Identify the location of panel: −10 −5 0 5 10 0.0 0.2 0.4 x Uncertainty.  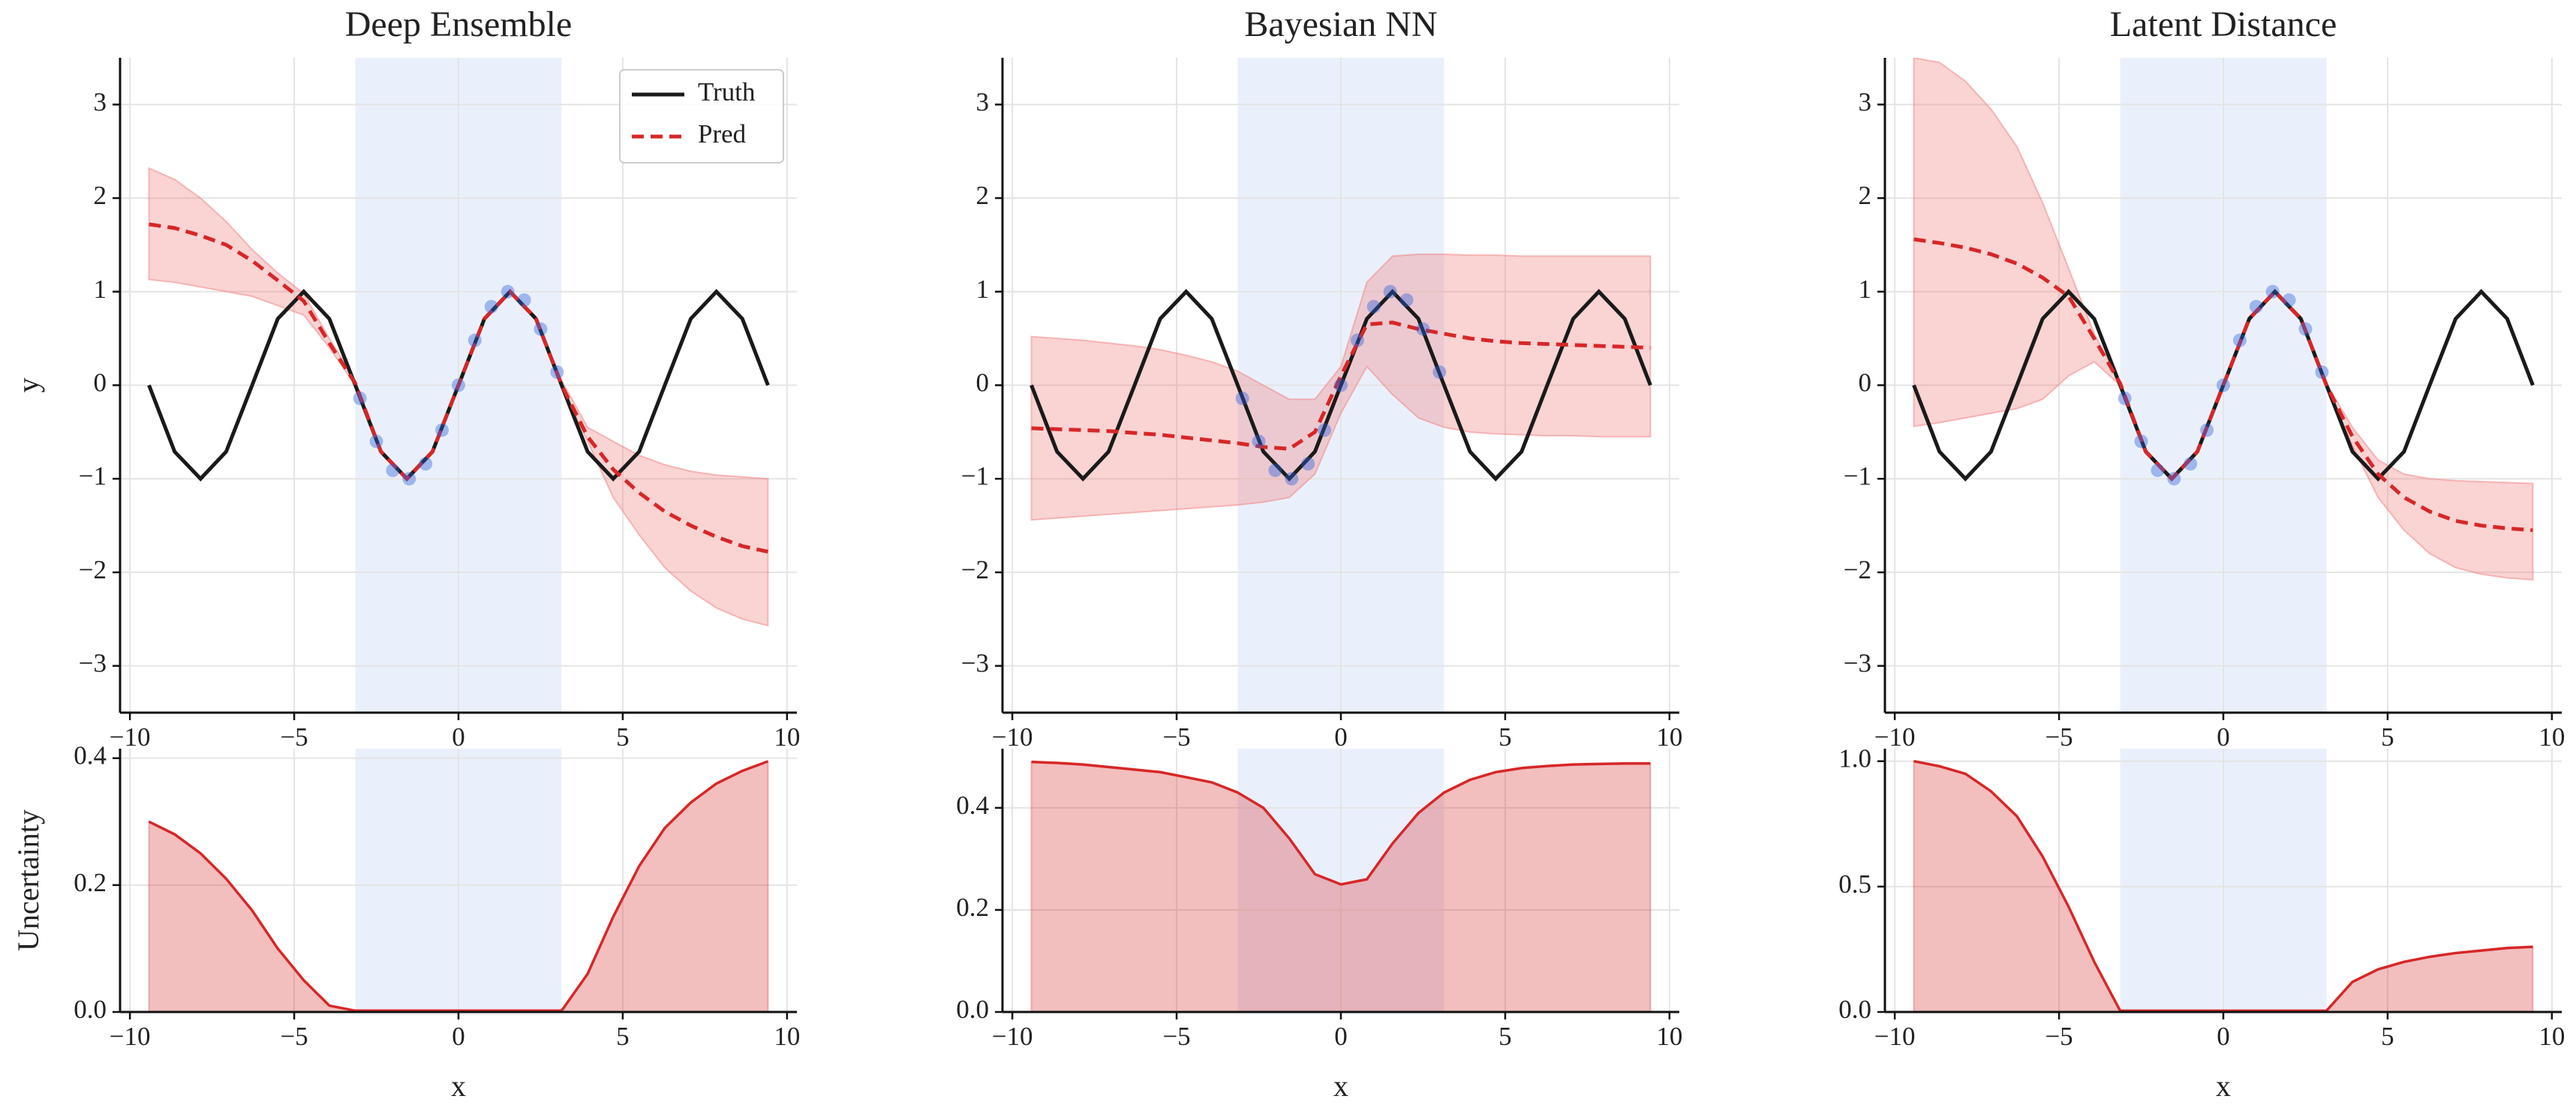
(405, 922).